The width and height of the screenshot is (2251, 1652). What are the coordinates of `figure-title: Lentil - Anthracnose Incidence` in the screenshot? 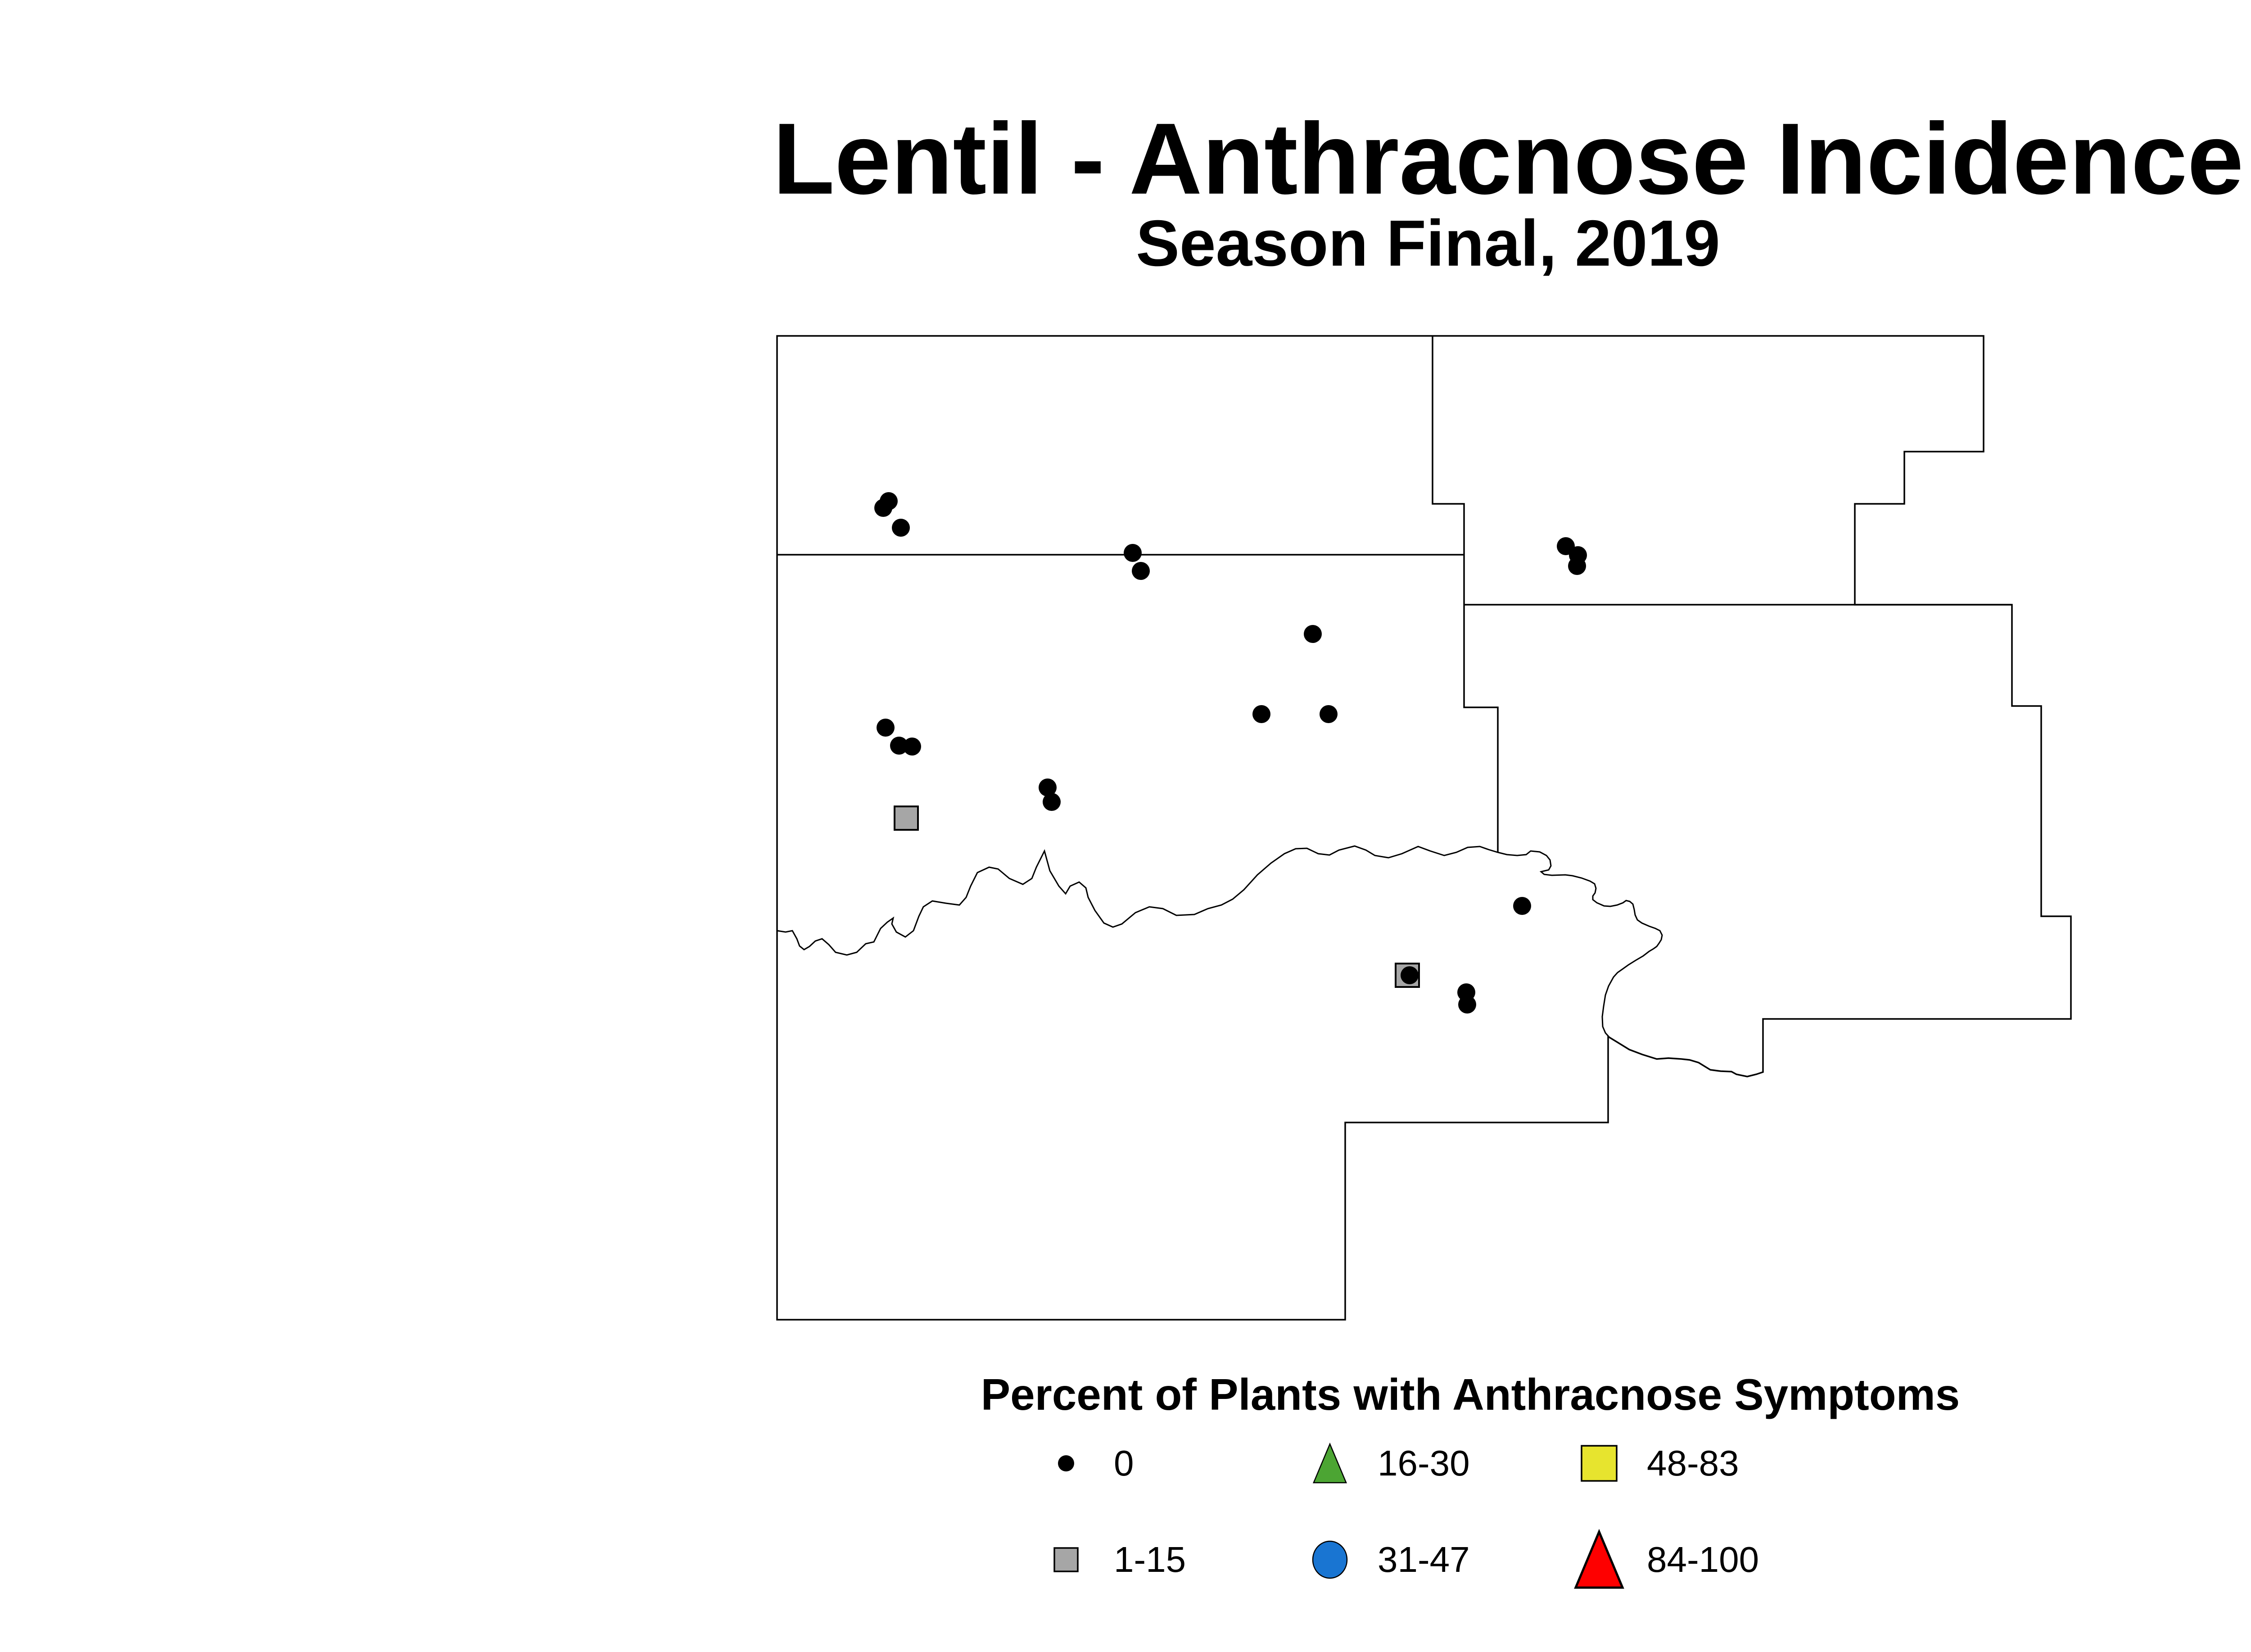 It's located at (1509, 158).